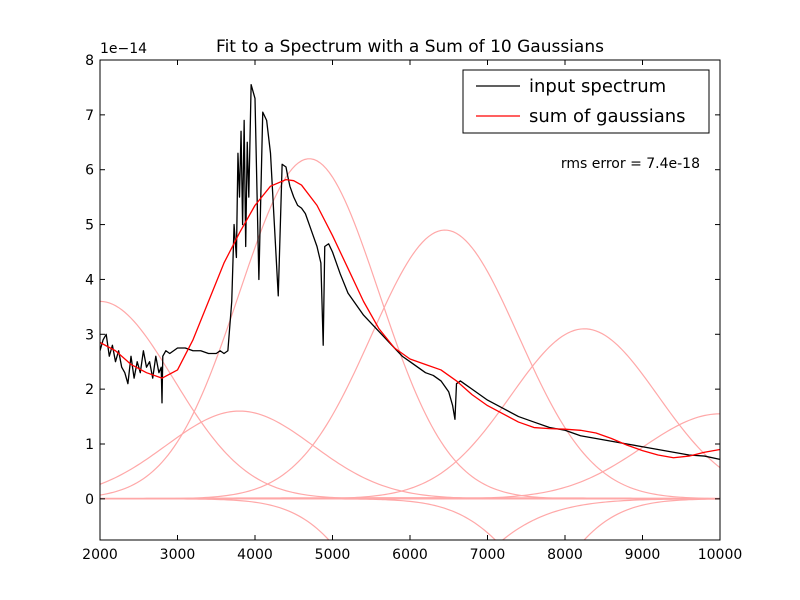  I want to click on x-tick-label: 2000, so click(100, 555).